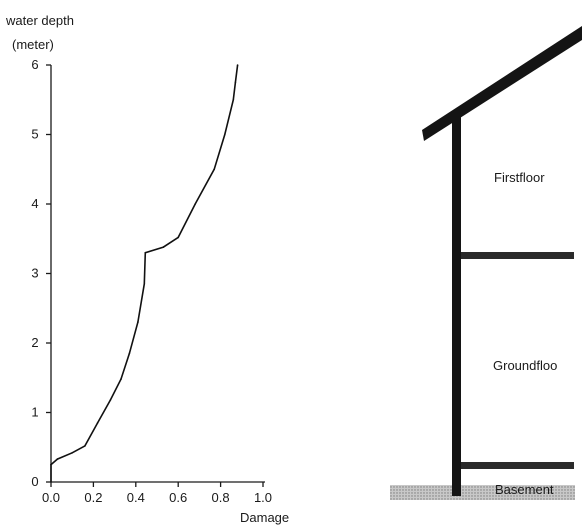  What do you see at coordinates (41, 273) in the screenshot?
I see `y-ticks: 0 1 2 3 4 5 6` at bounding box center [41, 273].